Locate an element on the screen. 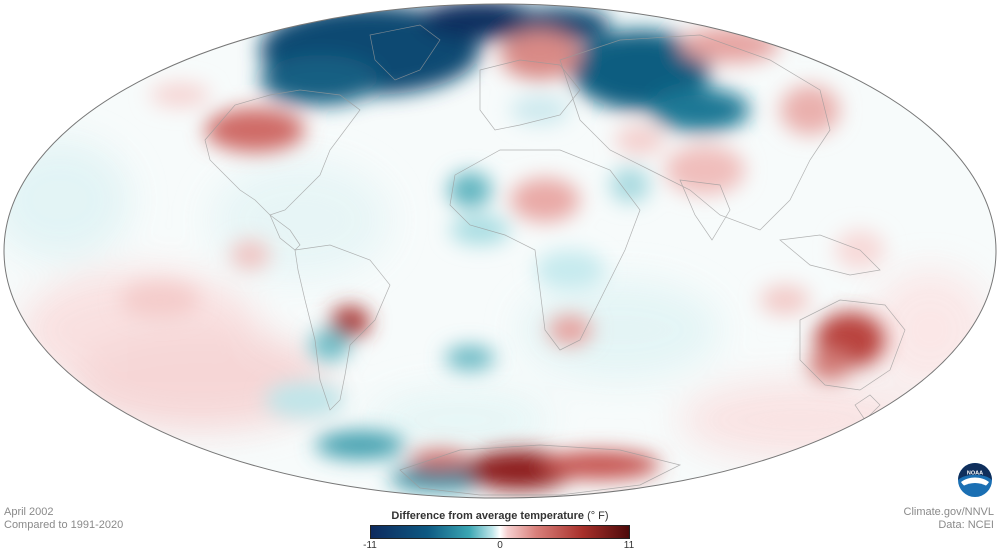 The height and width of the screenshot is (555, 1000). noaa-logo-text: NOAA is located at coordinates (975, 474).